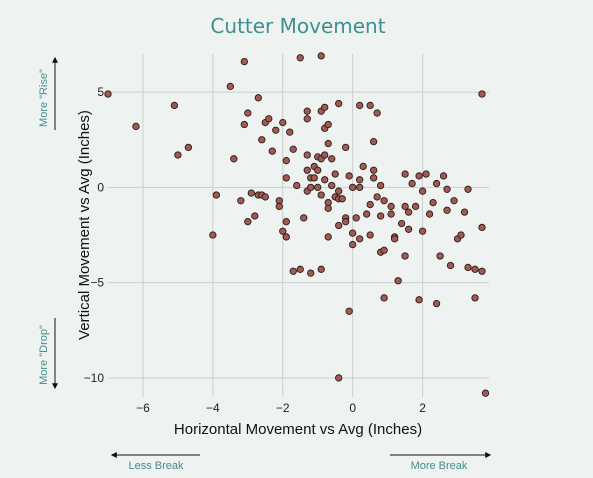  I want to click on x-tick-label: −2, so click(283, 408).